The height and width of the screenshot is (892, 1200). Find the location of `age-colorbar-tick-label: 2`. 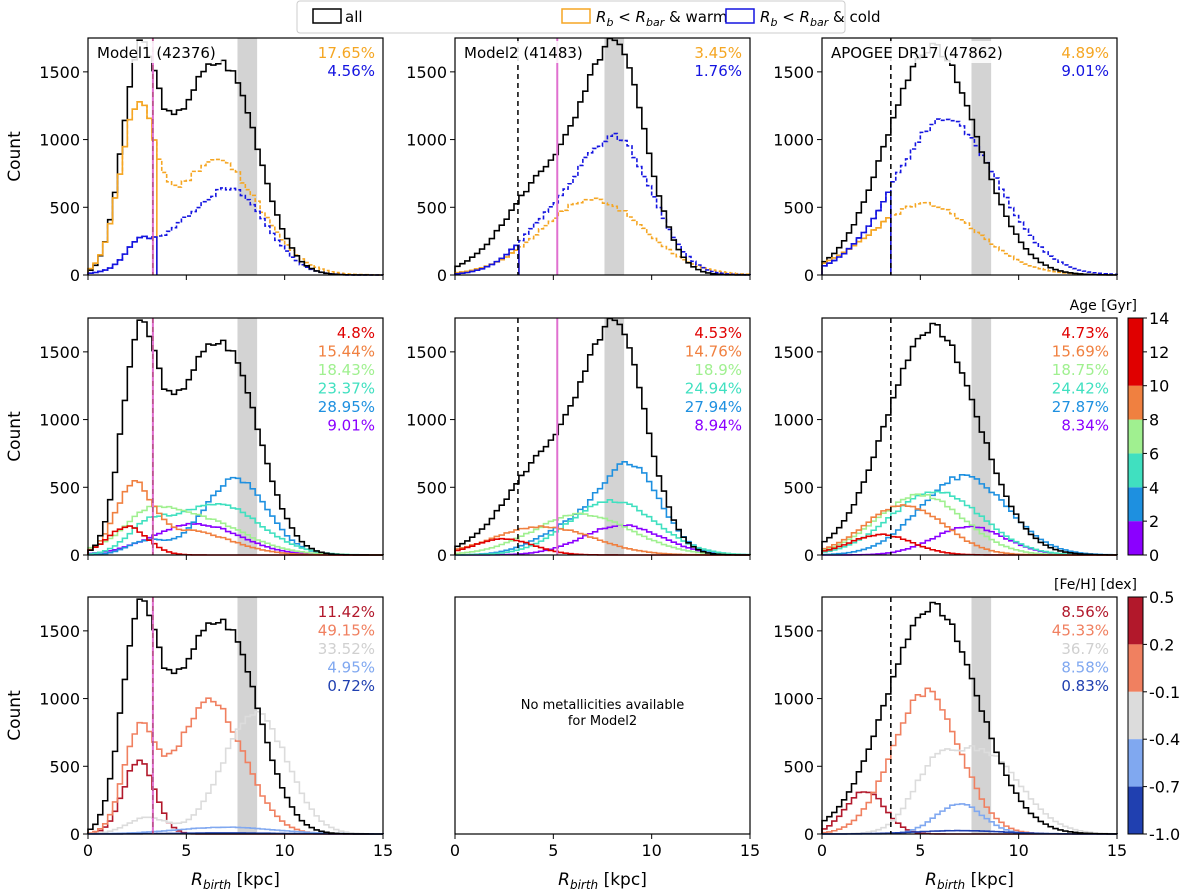

age-colorbar-tick-label: 2 is located at coordinates (1154, 521).